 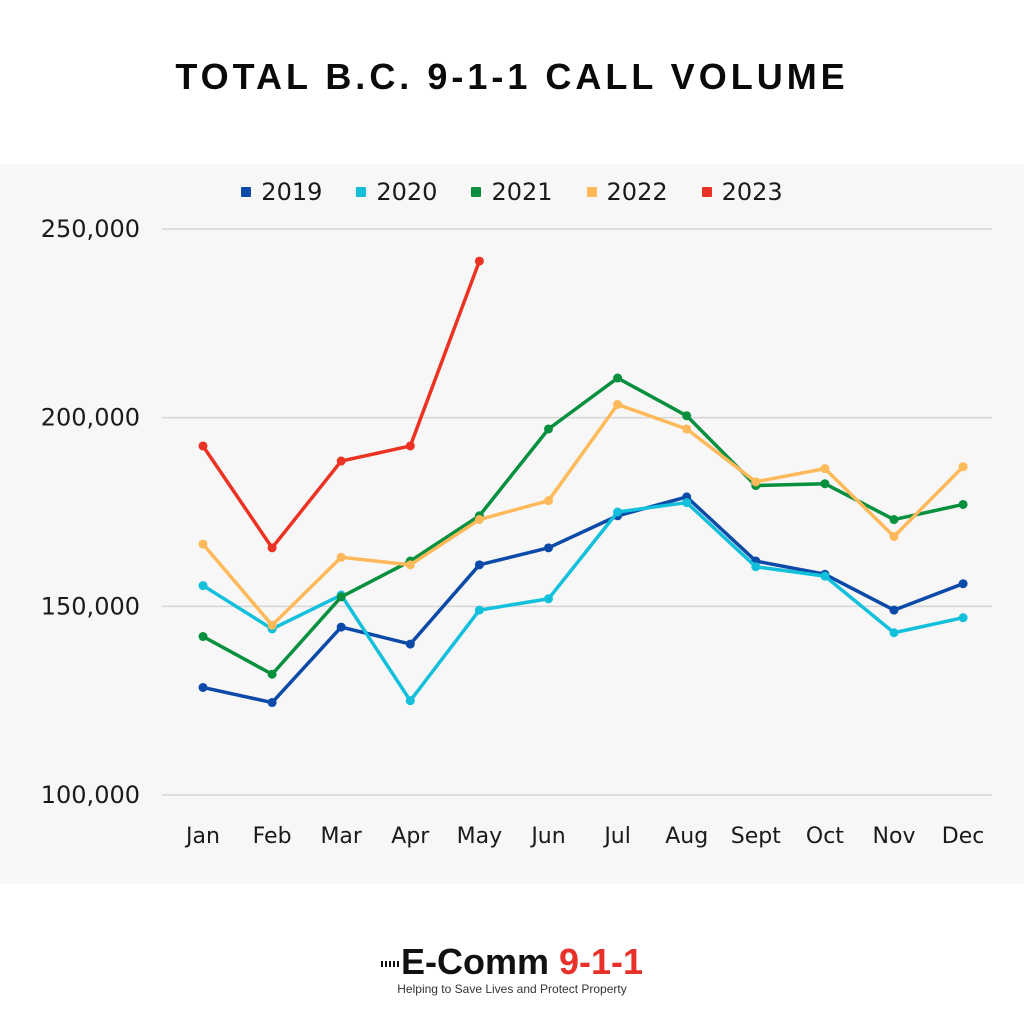 I want to click on y-tick-label: 150,000, so click(x=90, y=606).